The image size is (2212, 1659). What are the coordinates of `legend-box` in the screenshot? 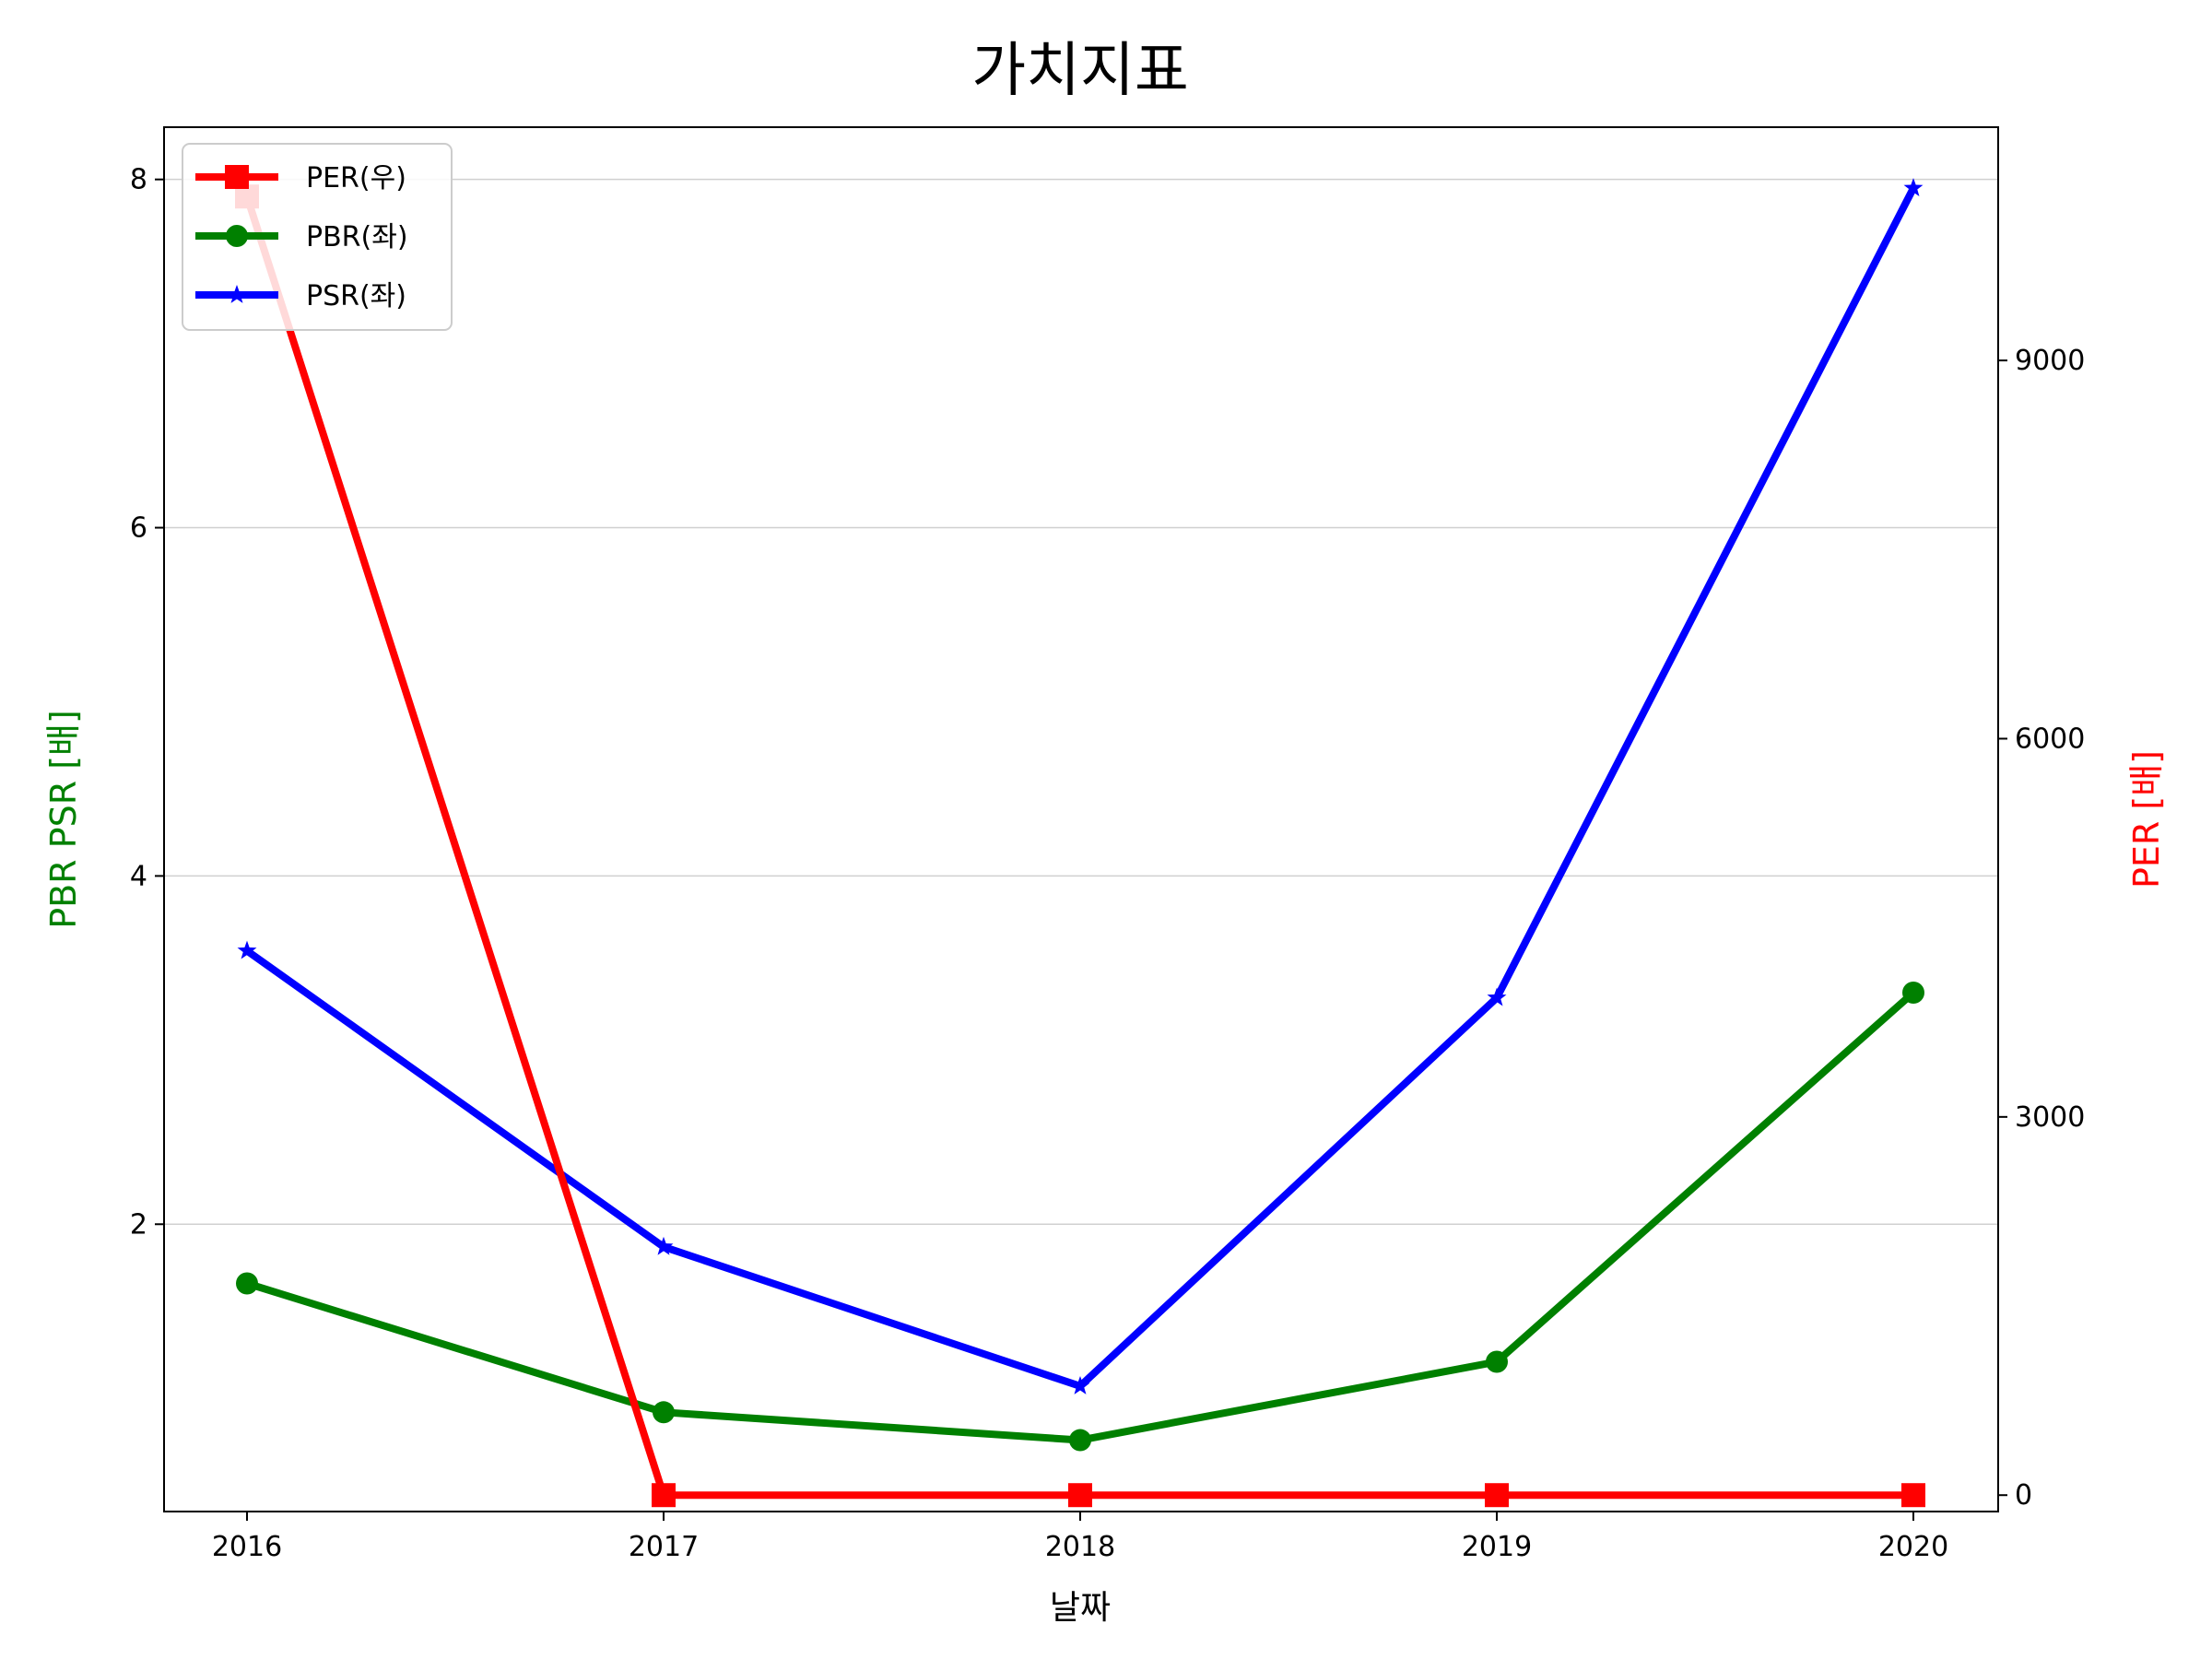 It's located at (317, 237).